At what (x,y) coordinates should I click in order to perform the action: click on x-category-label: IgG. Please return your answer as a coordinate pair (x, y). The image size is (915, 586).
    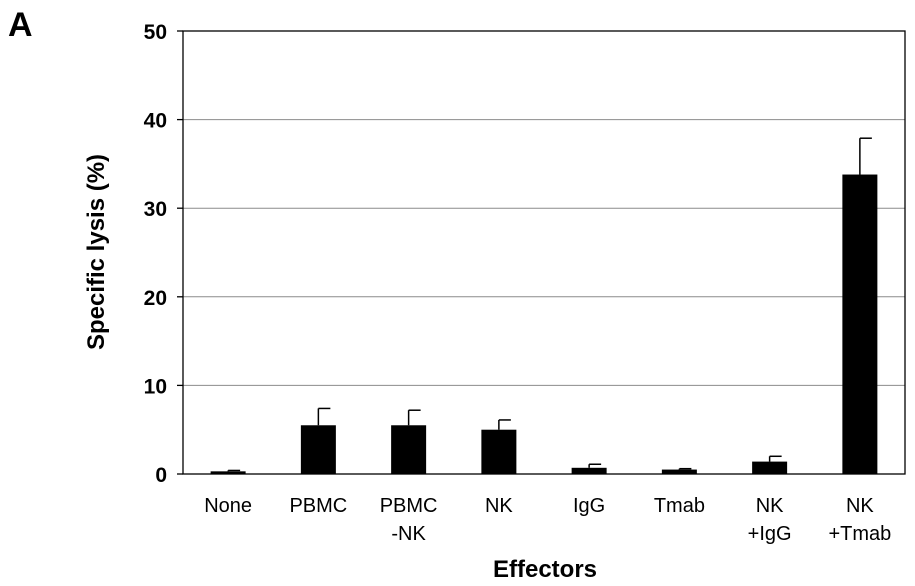
    Looking at the image, I should click on (589, 506).